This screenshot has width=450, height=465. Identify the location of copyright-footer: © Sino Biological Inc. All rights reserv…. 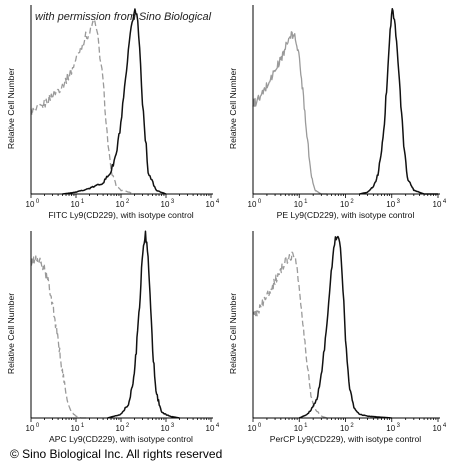
(116, 454).